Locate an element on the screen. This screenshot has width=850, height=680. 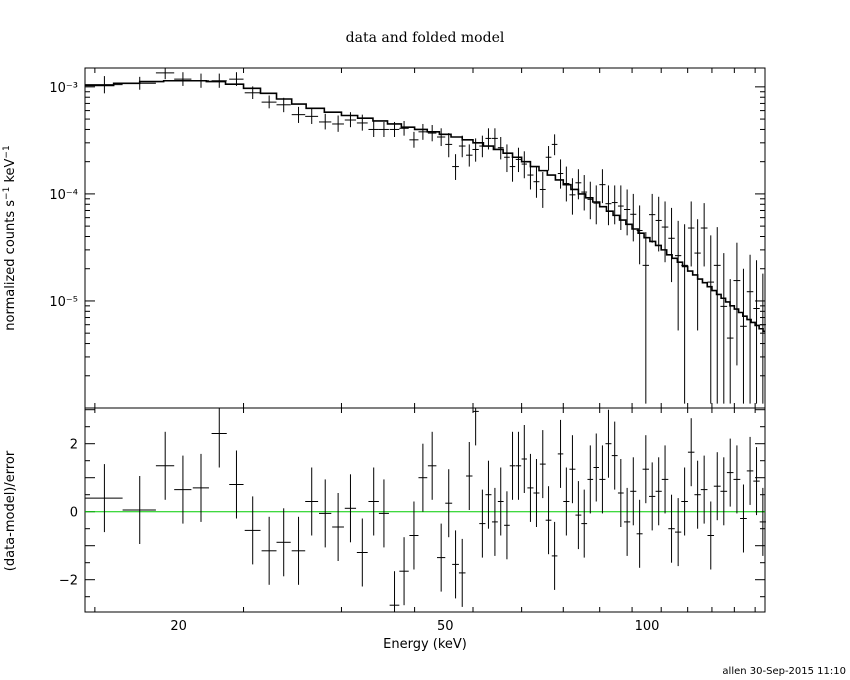
x-axis-label: Energy (keV) is located at coordinates (425, 644).